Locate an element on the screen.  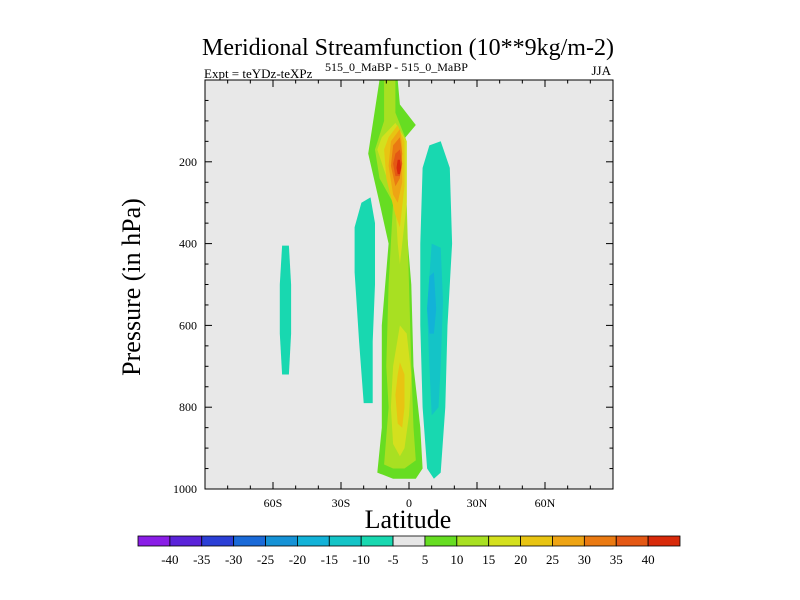
colorbar-label: 5 is located at coordinates (425, 559).